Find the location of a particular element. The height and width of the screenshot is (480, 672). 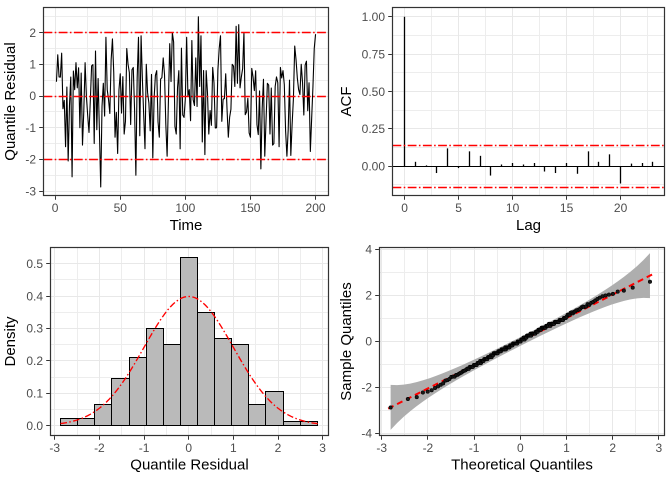

svg-text: 5 is located at coordinates (458, 208).